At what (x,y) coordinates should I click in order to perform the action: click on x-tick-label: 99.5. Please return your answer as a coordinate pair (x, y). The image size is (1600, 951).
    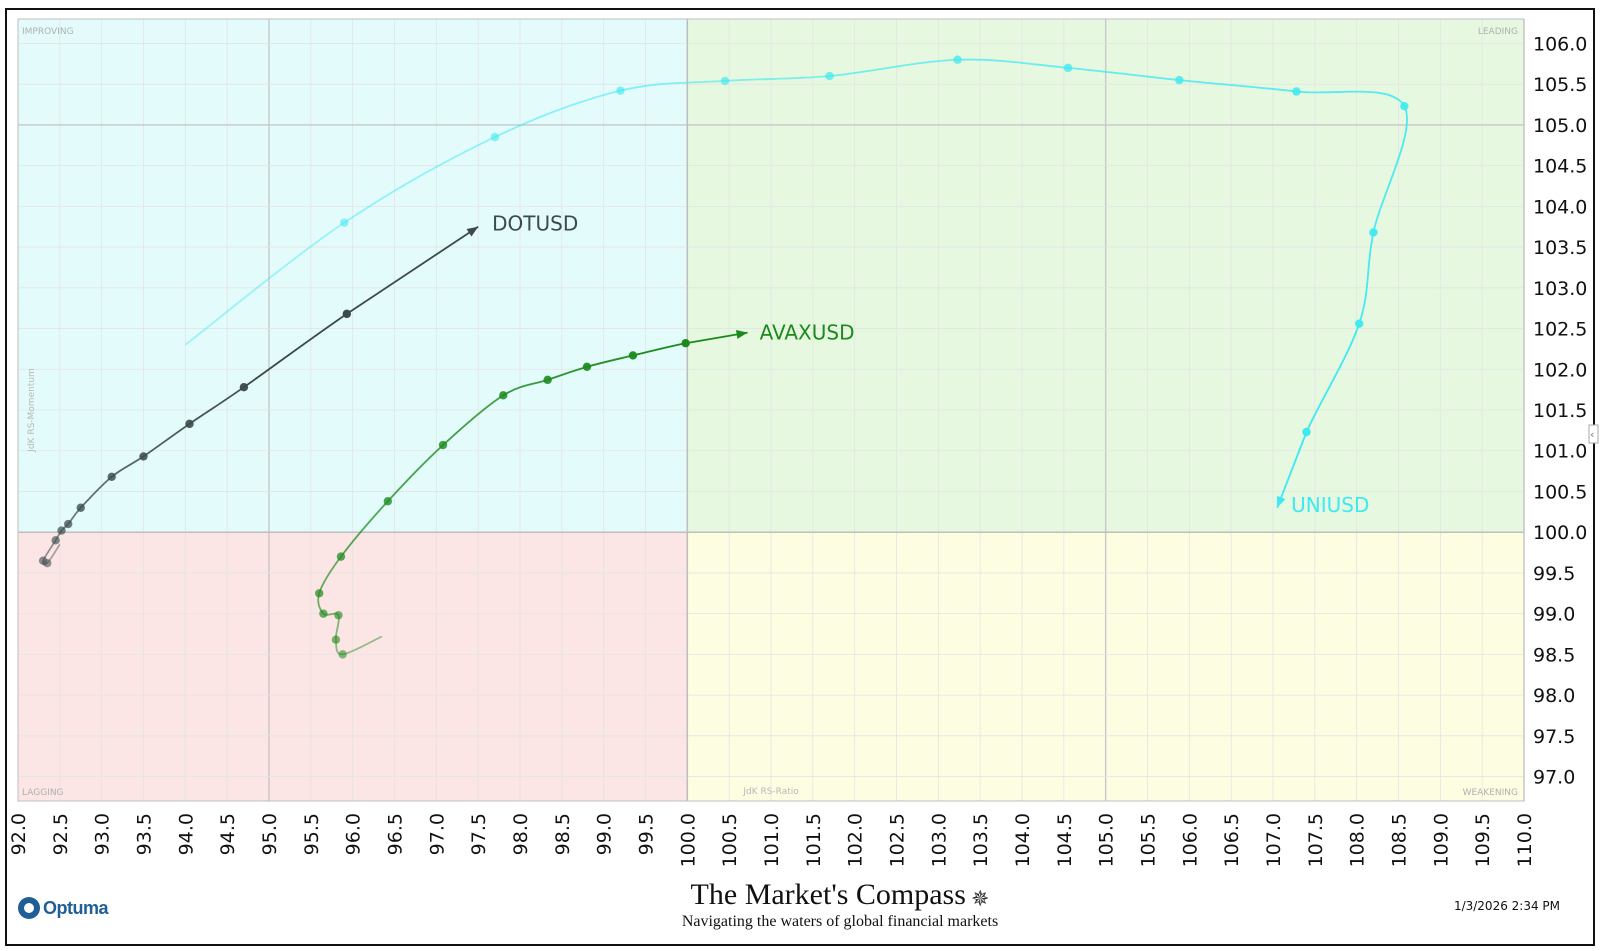
    Looking at the image, I should click on (647, 834).